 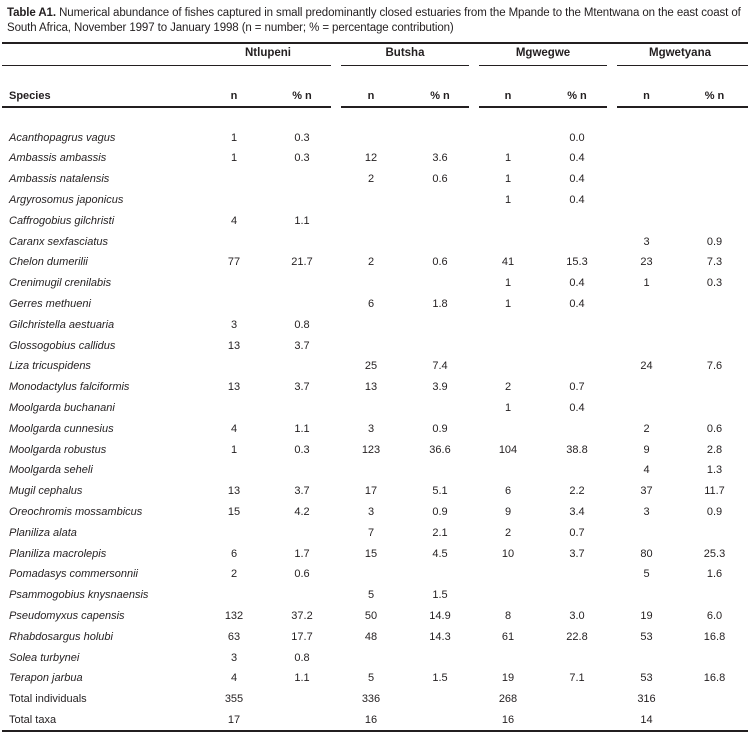 I want to click on species-cell: Terapon jarbua, so click(x=46, y=678).